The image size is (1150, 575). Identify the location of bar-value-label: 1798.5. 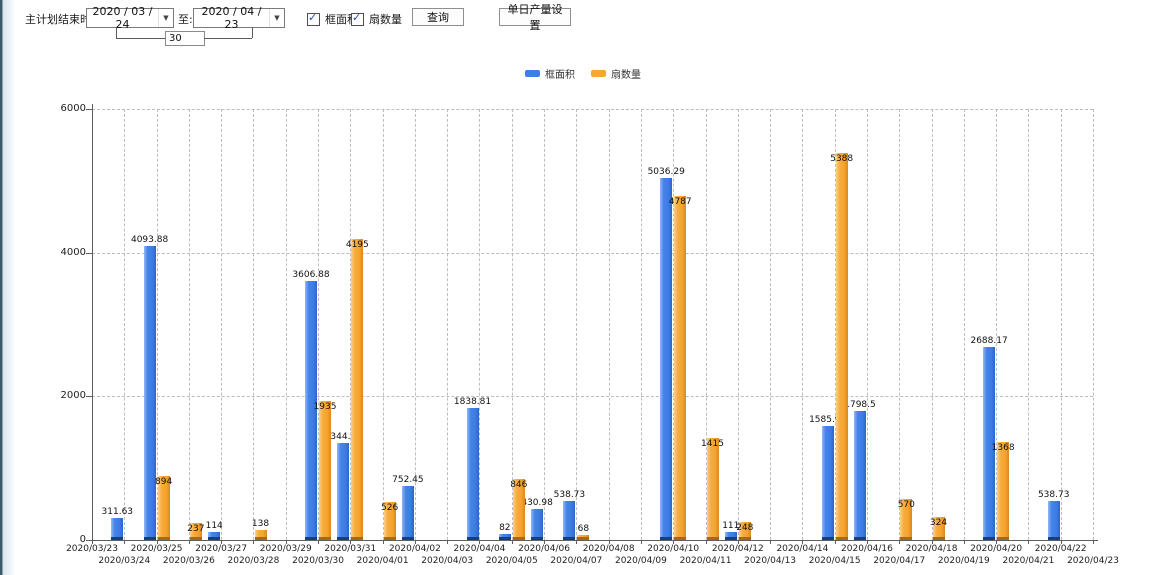
(860, 404).